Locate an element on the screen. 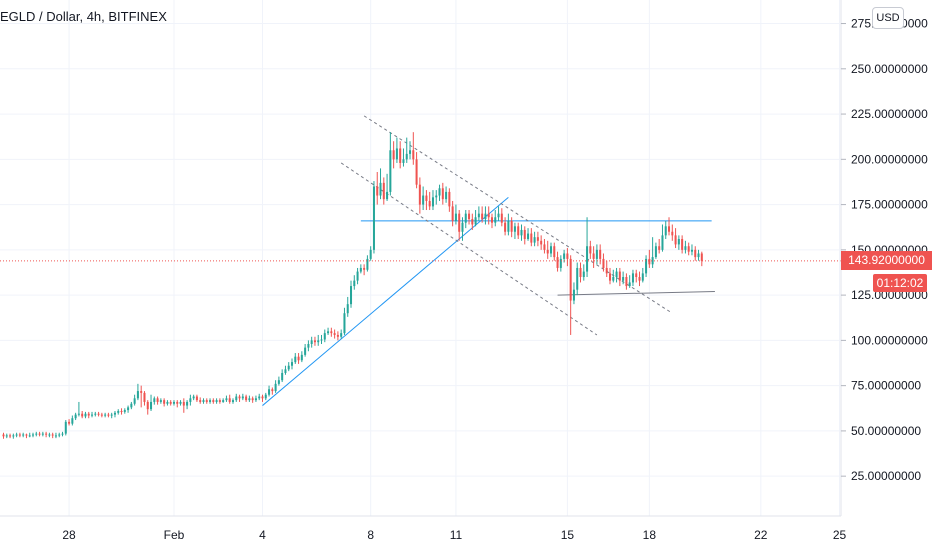 Image resolution: width=932 pixels, height=550 pixels. ascending-trendline is located at coordinates (385, 301).